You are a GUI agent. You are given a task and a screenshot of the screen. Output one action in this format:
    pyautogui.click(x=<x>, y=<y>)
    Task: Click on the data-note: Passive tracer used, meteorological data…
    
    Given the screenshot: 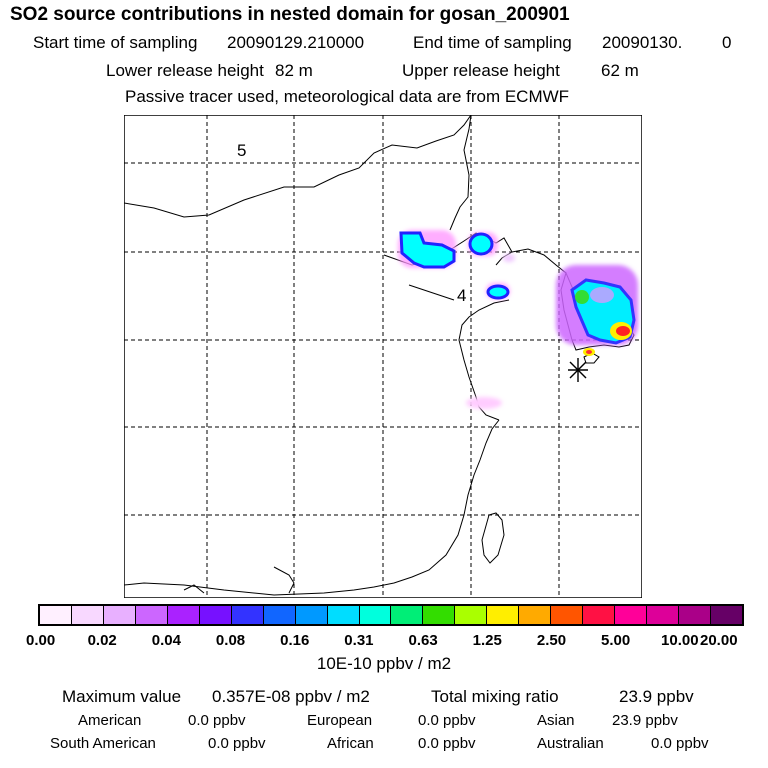 What is the action you would take?
    pyautogui.click(x=347, y=96)
    